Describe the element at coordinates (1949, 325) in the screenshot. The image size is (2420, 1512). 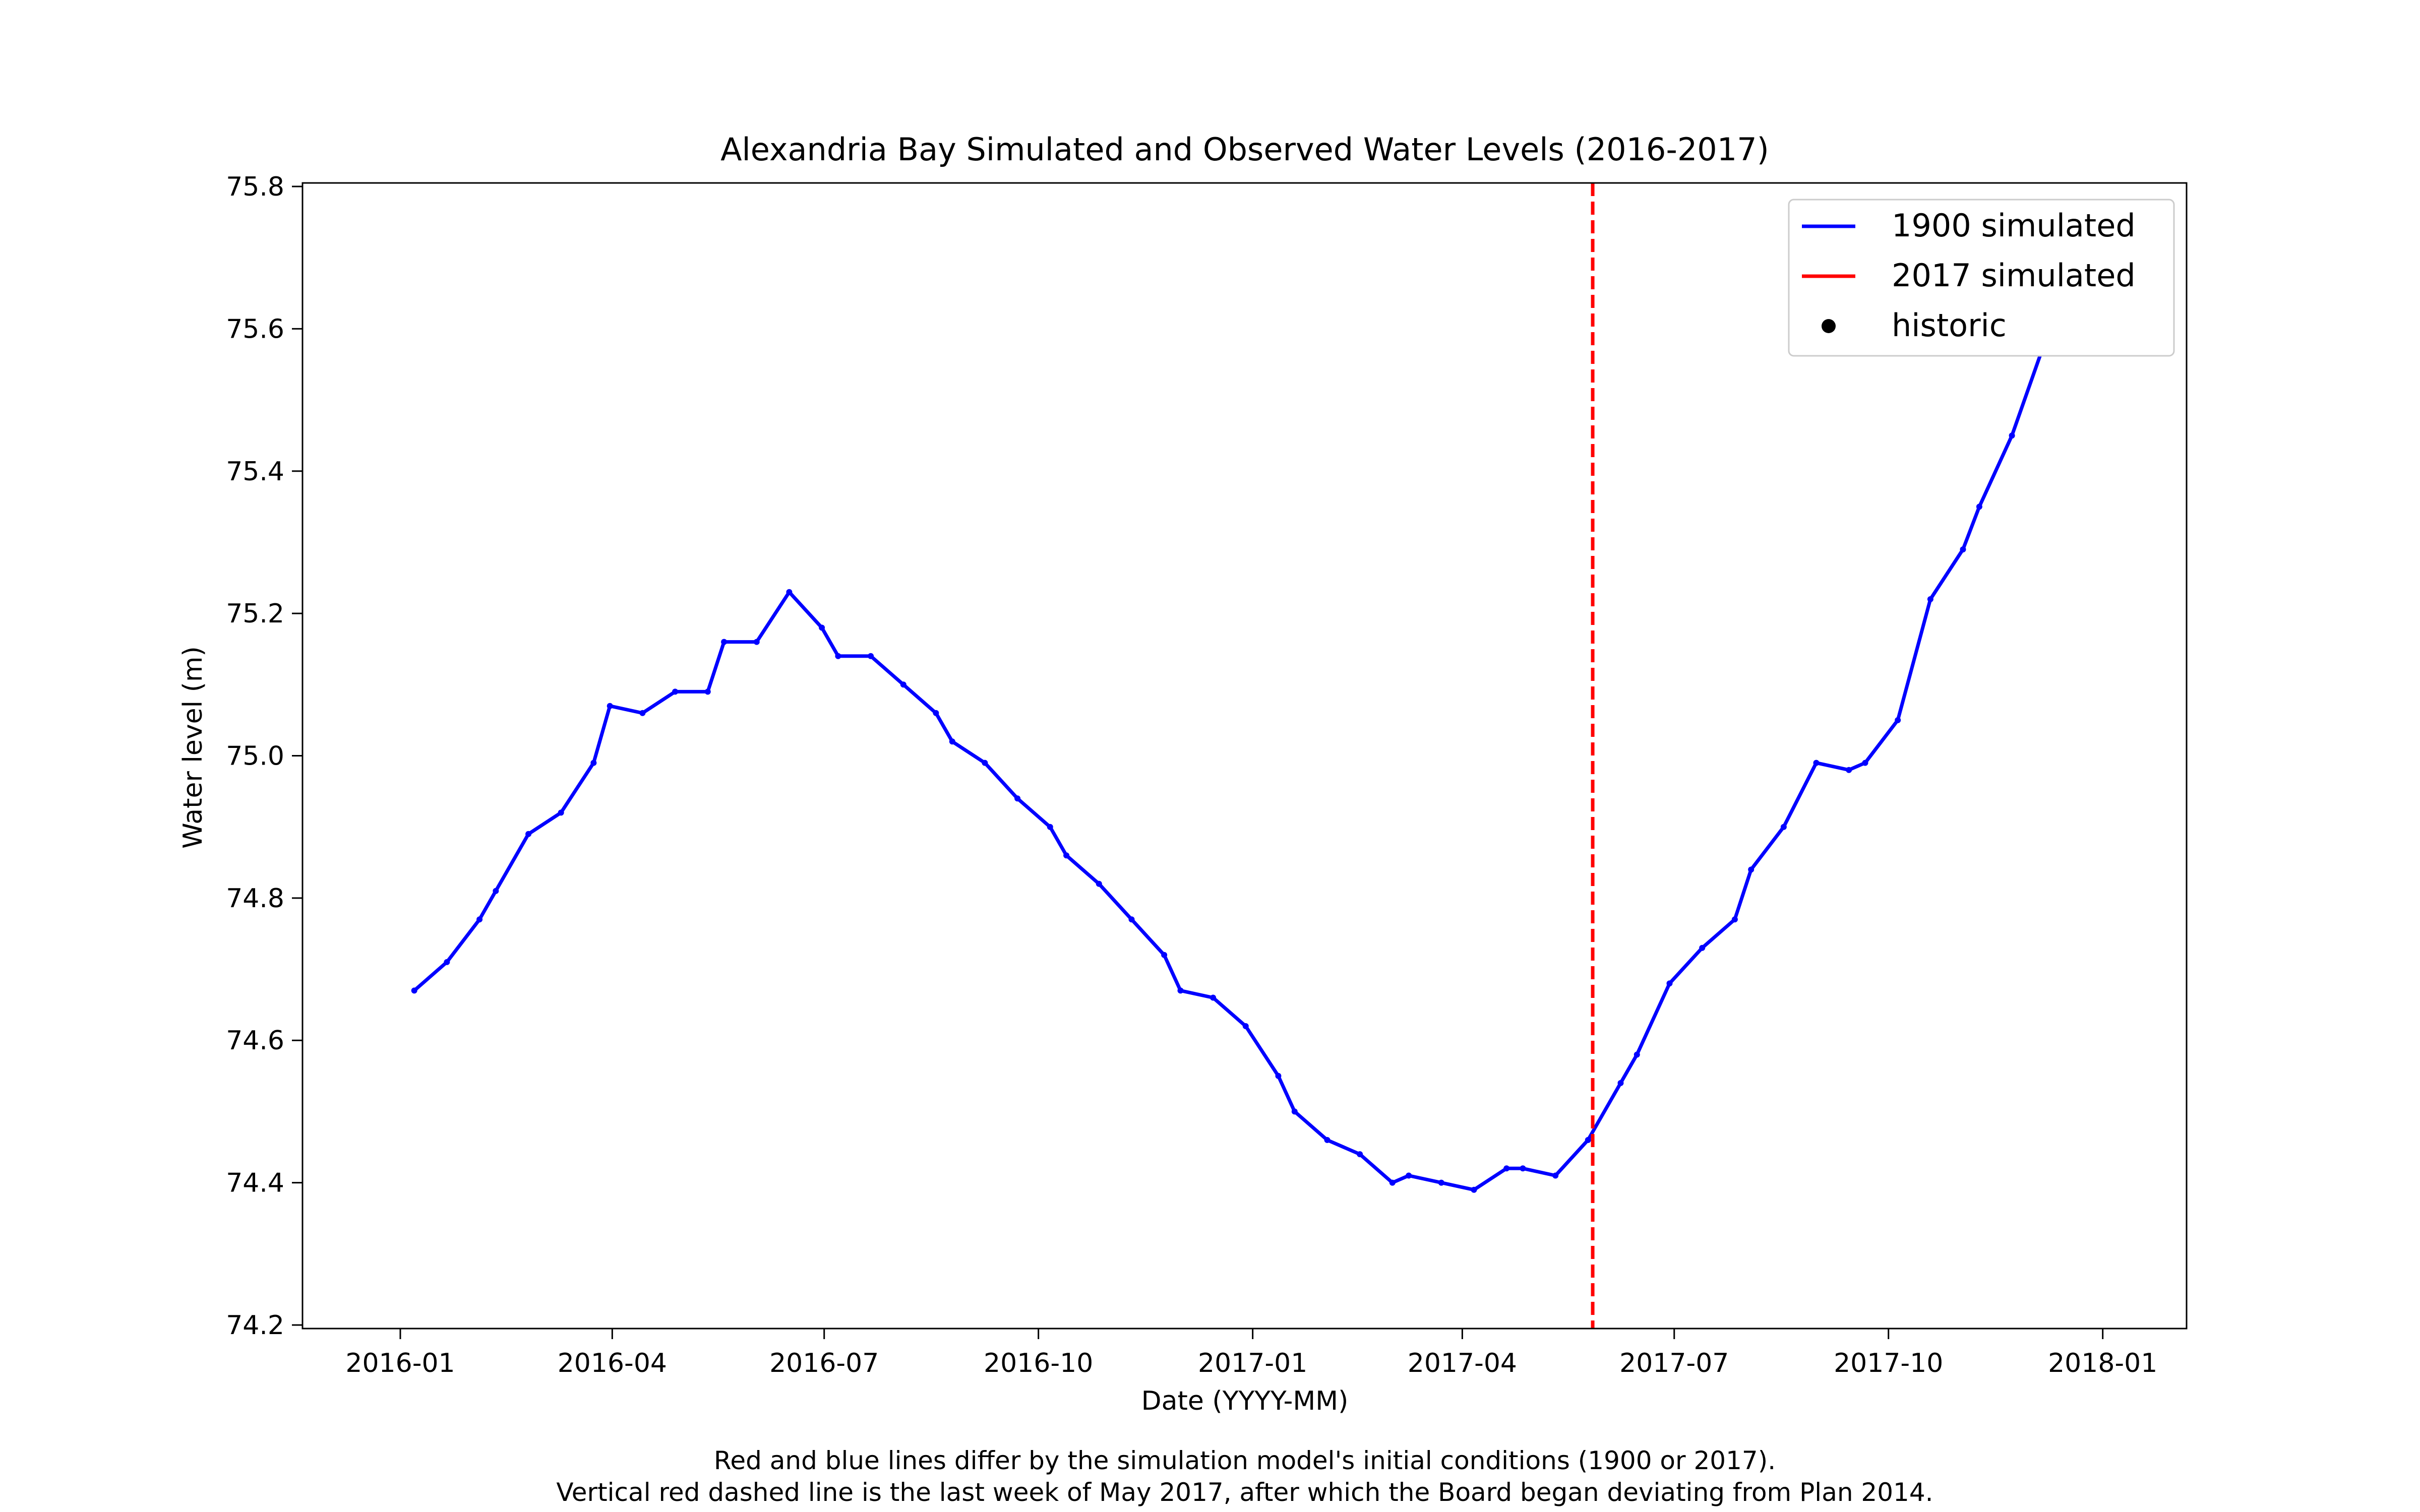
I see `legend-label-historic: historic` at that location.